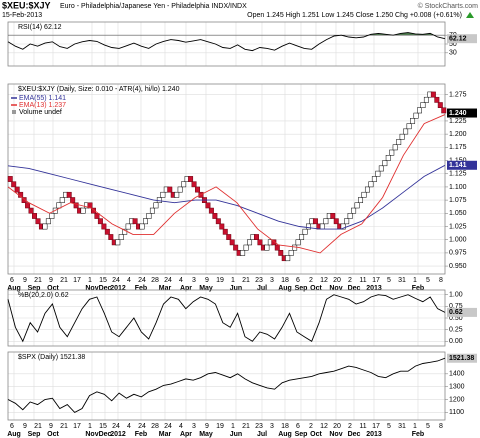 The width and height of the screenshot is (480, 438). What do you see at coordinates (155, 280) in the screenshot?
I see `x-day-label: 28` at bounding box center [155, 280].